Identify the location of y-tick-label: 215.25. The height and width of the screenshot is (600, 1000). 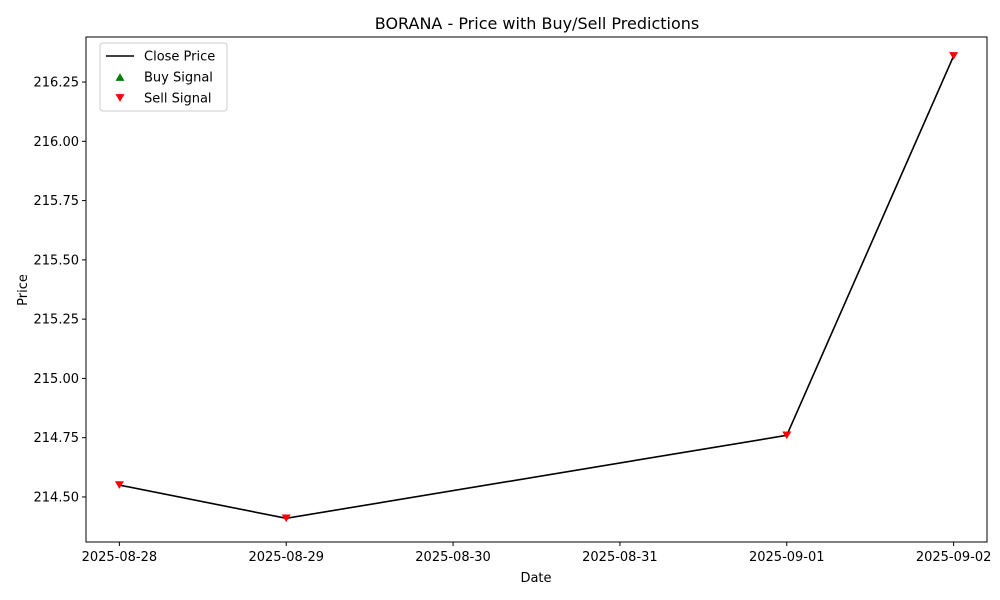
(57, 320).